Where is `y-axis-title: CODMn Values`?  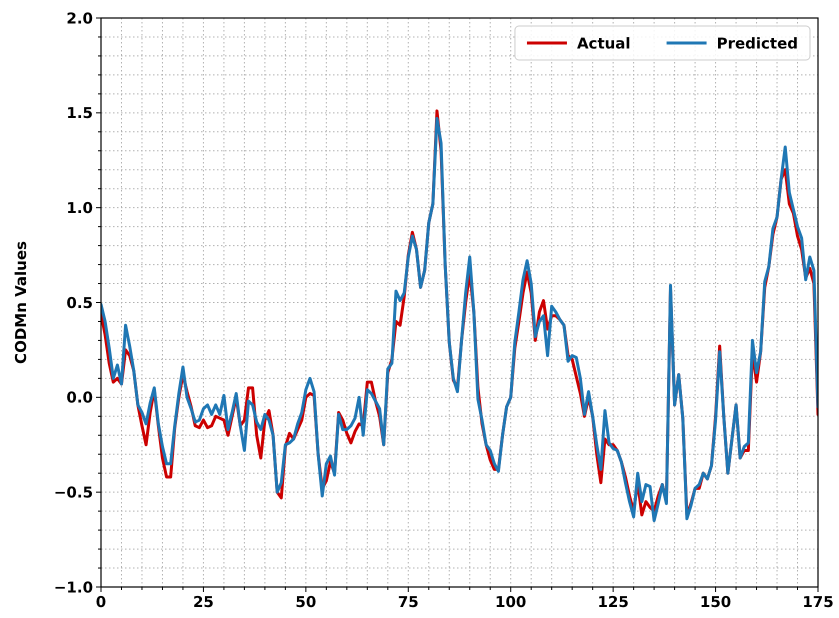
y-axis-title: CODMn Values is located at coordinates (21, 302).